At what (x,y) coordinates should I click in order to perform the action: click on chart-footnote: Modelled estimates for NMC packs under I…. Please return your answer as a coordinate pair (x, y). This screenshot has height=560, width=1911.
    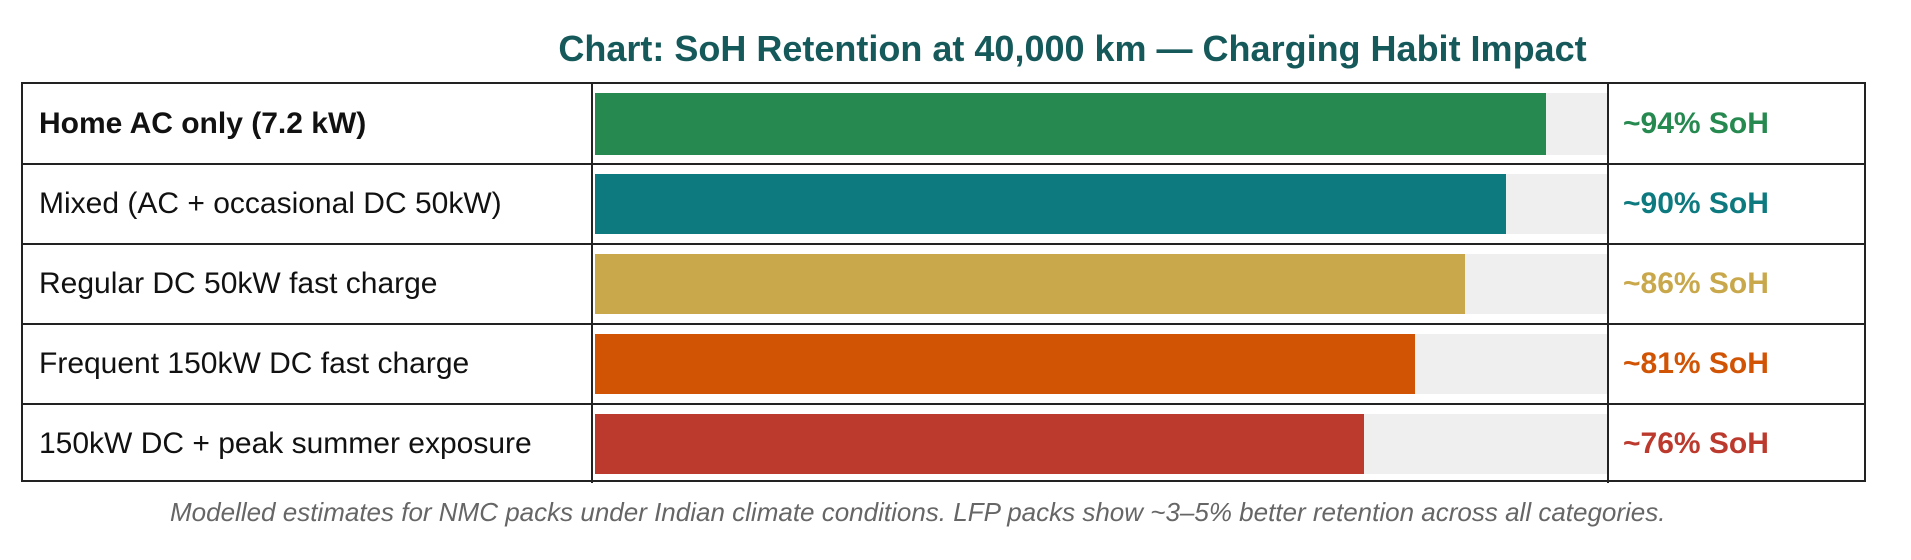
    Looking at the image, I should click on (918, 512).